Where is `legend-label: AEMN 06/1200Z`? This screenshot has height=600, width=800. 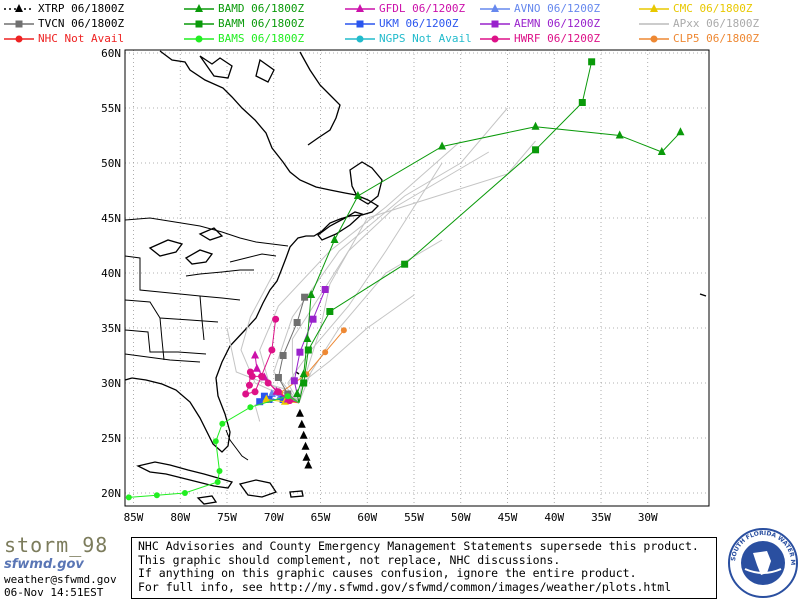 legend-label: AEMN 06/1200Z is located at coordinates (557, 23).